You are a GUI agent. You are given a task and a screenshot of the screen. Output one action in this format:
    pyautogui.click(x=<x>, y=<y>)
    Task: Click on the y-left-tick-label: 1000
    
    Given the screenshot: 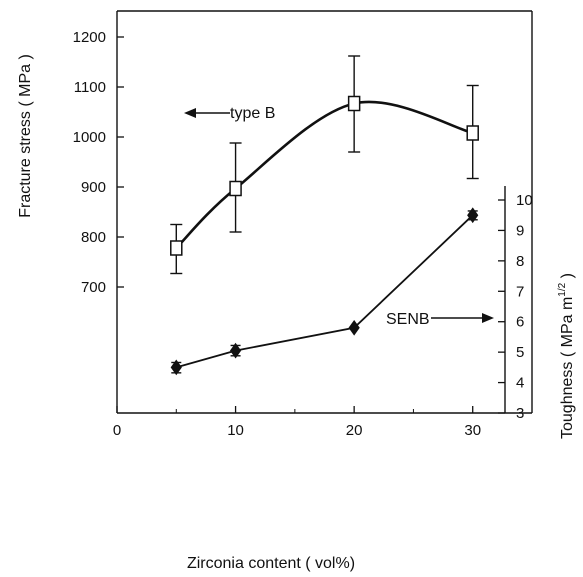 What is the action you would take?
    pyautogui.click(x=89, y=137)
    